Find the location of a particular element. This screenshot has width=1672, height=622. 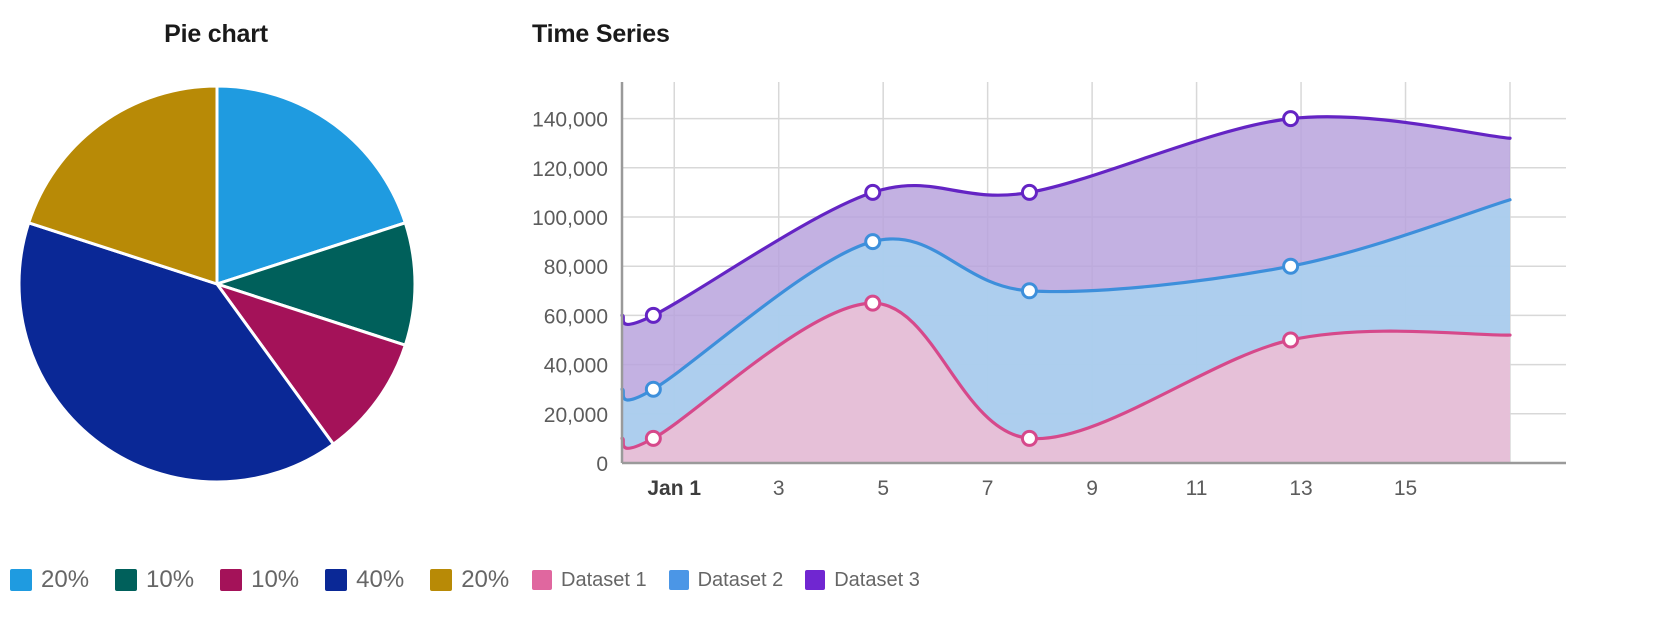

y-axis-tick-label: 60,000 is located at coordinates (576, 316).